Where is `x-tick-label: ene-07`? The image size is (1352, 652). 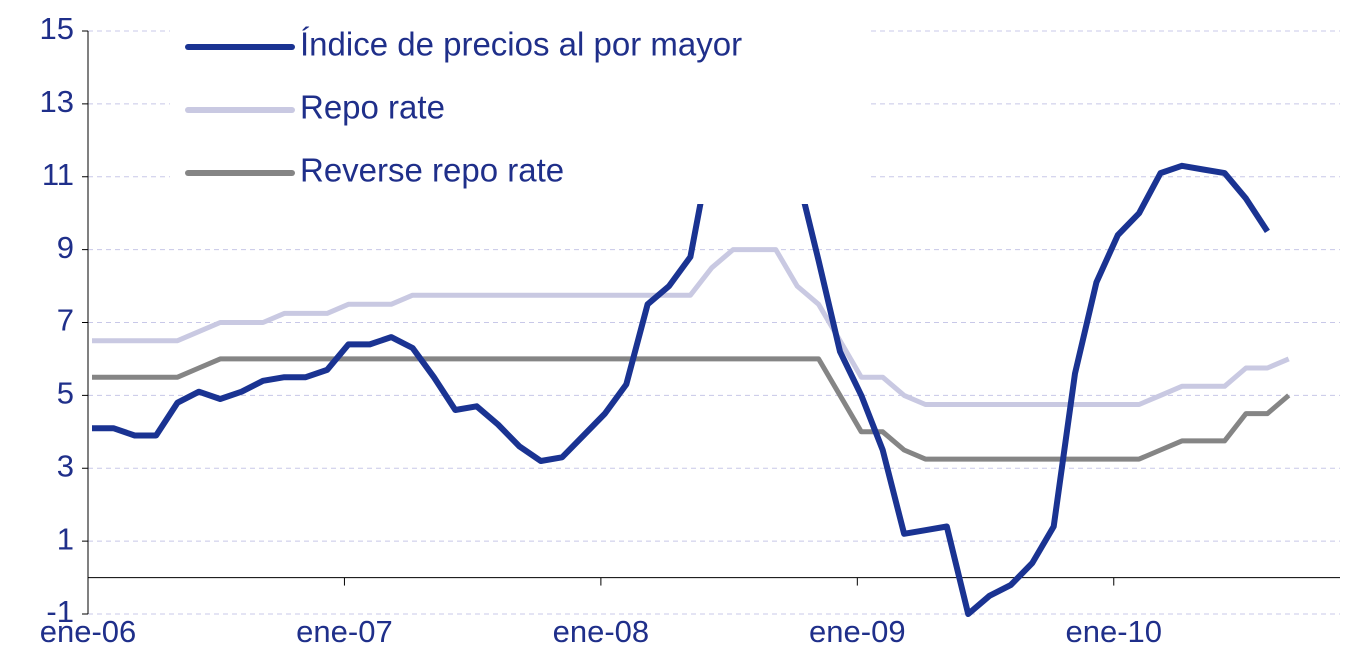
x-tick-label: ene-07 is located at coordinates (344, 631).